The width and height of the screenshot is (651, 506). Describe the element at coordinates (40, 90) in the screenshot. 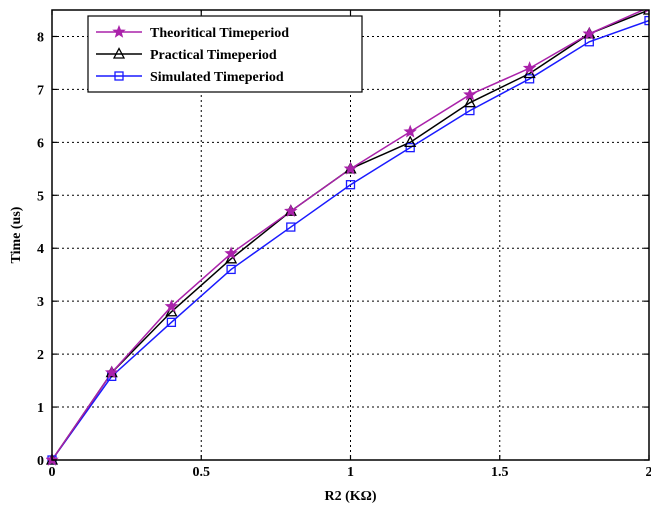

I see `y-tick-label: 7` at that location.